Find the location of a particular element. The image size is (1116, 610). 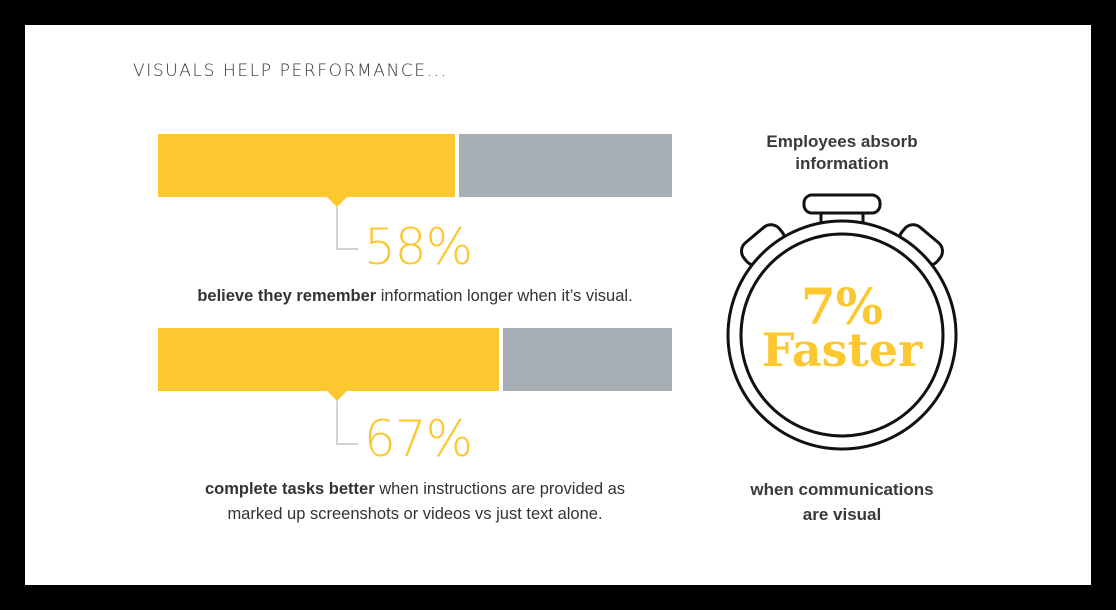

side-bottom-line1: when communications is located at coordinates (842, 489).